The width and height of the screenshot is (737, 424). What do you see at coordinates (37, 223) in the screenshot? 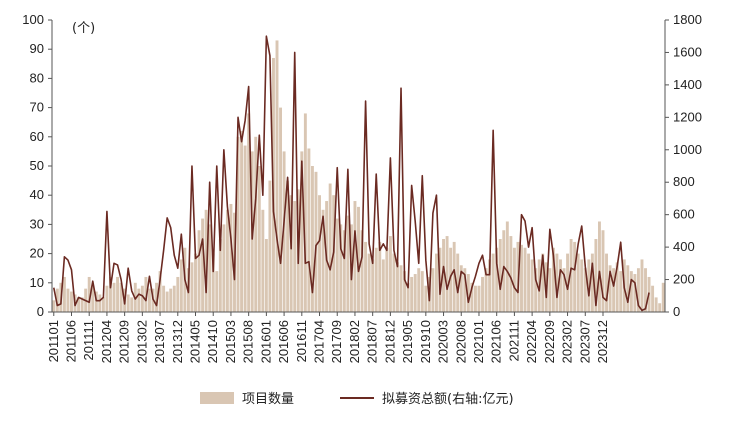
I see `left-tick-label: 30` at bounding box center [37, 223].